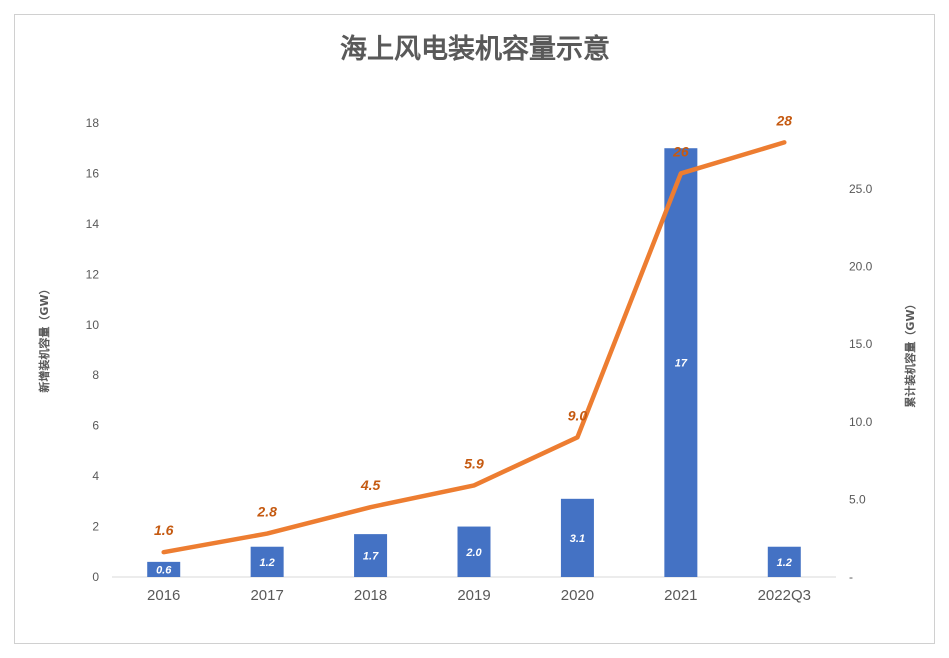 Image resolution: width=949 pixels, height=658 pixels. What do you see at coordinates (164, 530) in the screenshot?
I see `line-data-label: 1.6` at bounding box center [164, 530].